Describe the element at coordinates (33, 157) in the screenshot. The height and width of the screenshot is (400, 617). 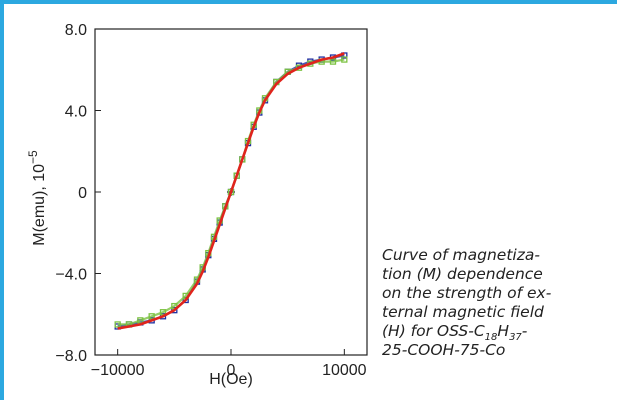
I see `y-axis-label-exponent: −5` at that location.